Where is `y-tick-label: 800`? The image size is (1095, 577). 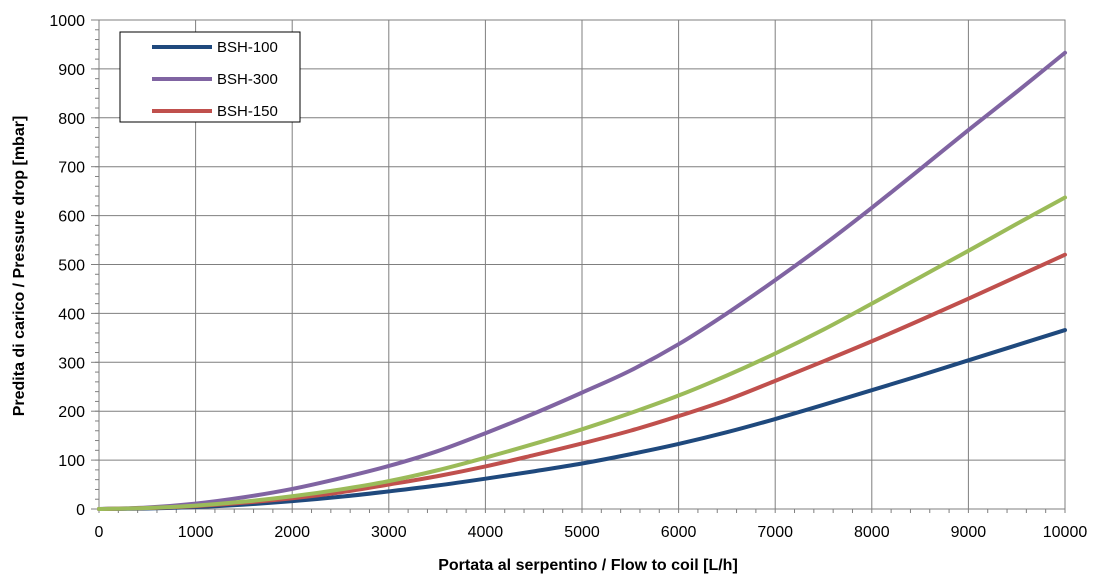 y-tick-label: 800 is located at coordinates (71, 119).